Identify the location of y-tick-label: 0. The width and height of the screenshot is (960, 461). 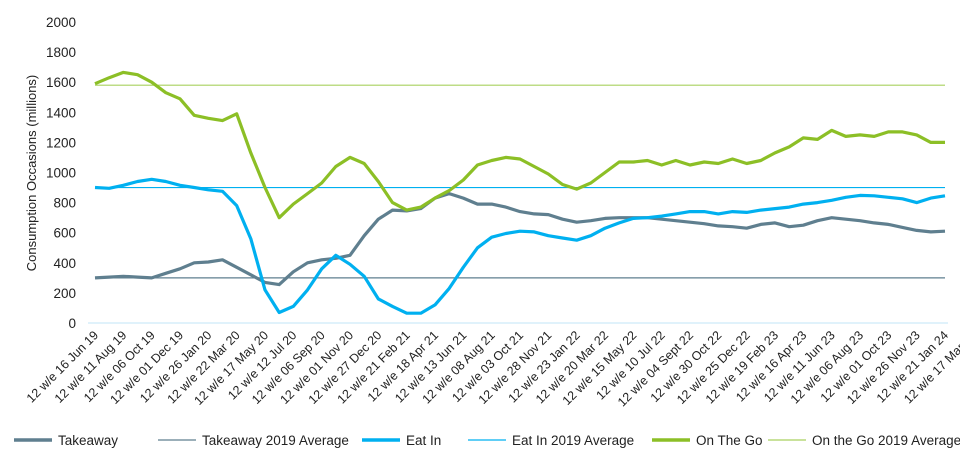
(72, 323).